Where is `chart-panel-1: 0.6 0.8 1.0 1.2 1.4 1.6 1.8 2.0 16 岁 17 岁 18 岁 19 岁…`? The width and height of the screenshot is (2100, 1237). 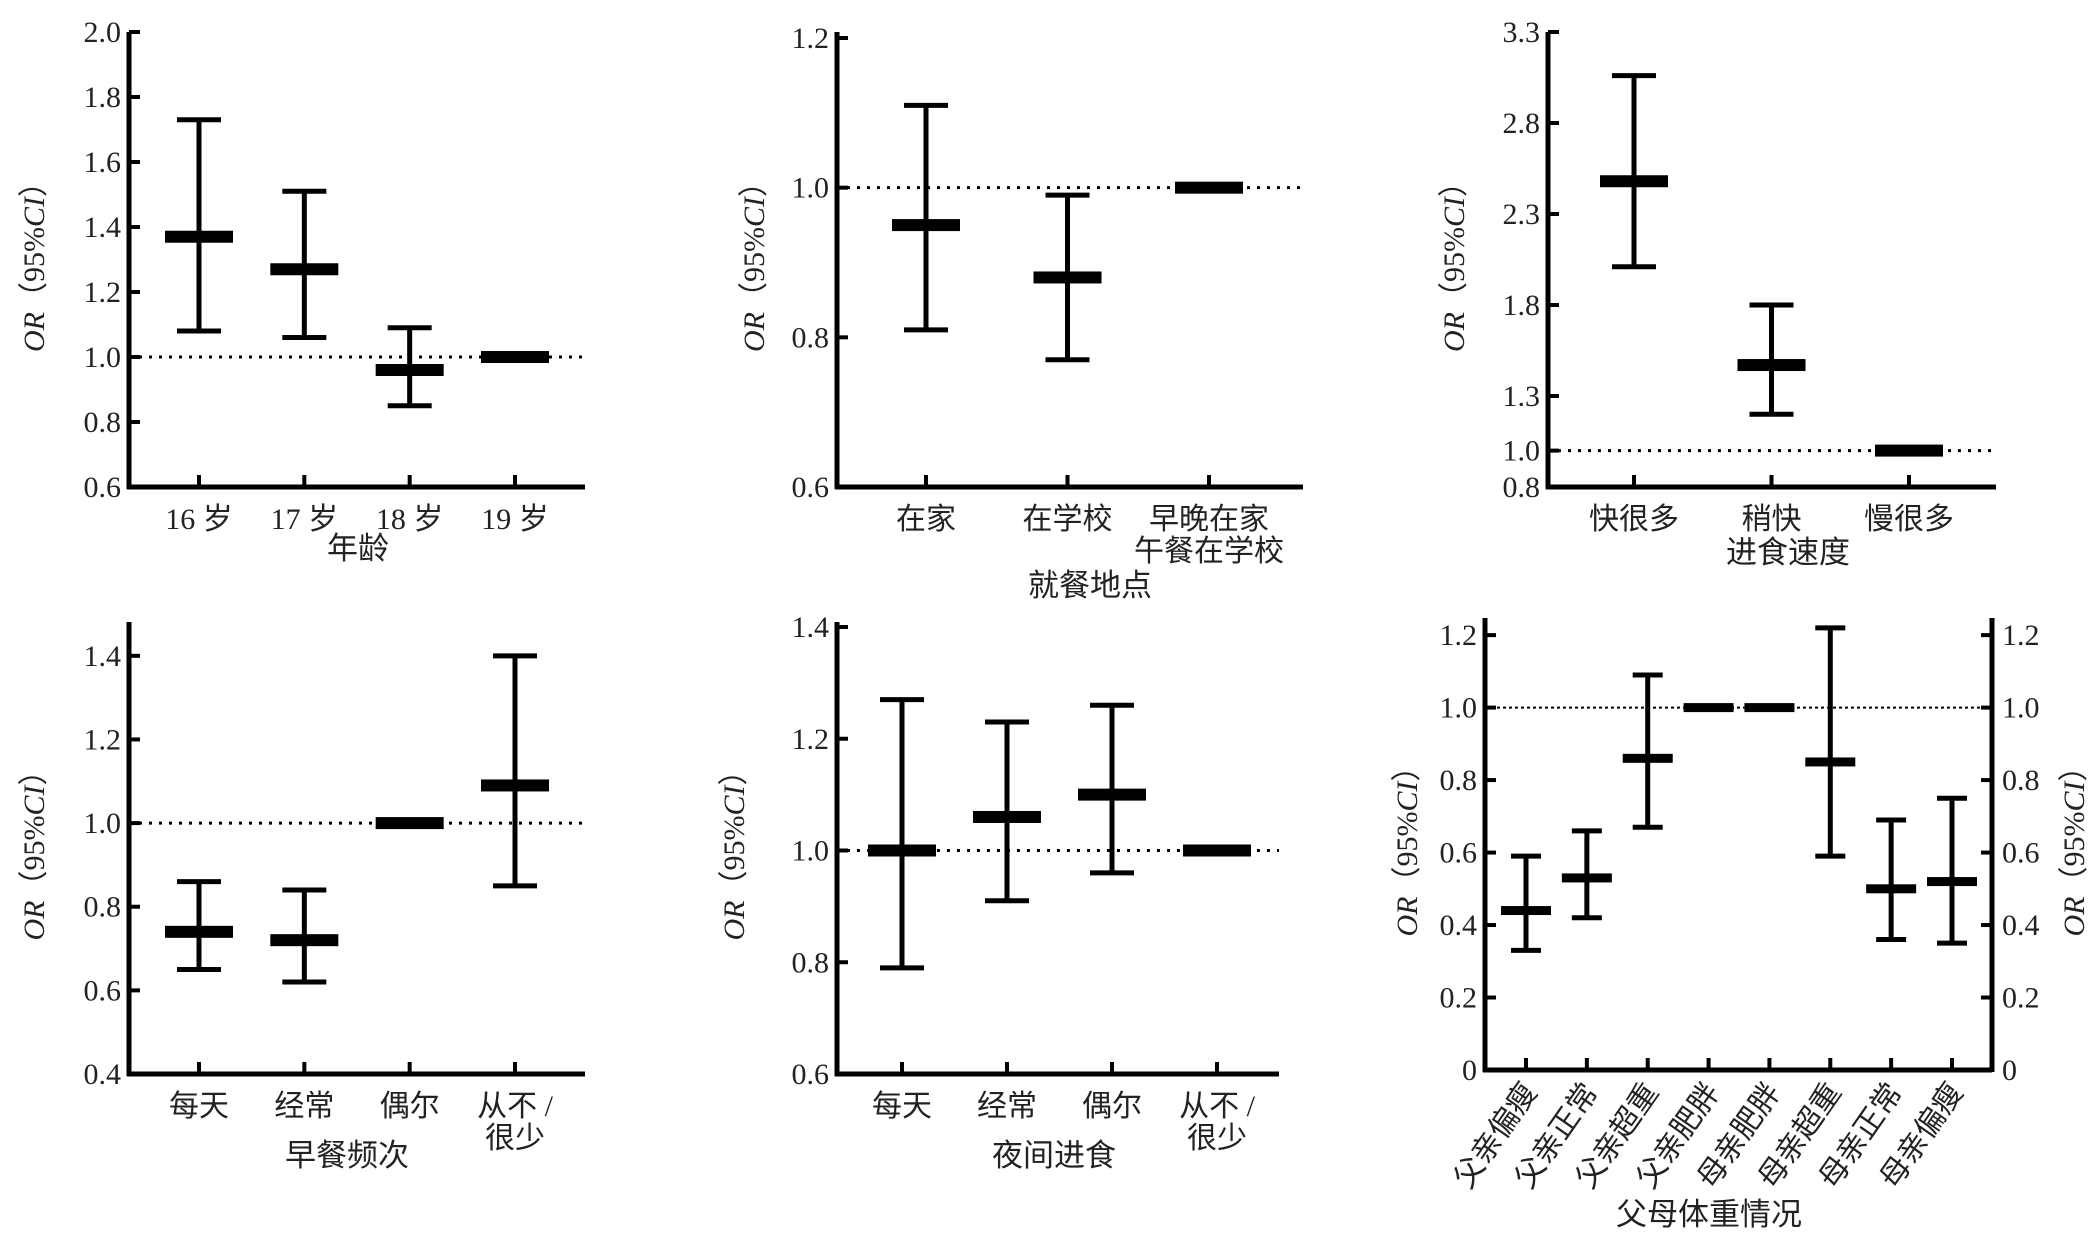 chart-panel-1: 0.6 0.8 1.0 1.2 1.4 1.6 1.8 2.0 16 岁 17 岁 18 岁 19 岁… is located at coordinates (301, 291).